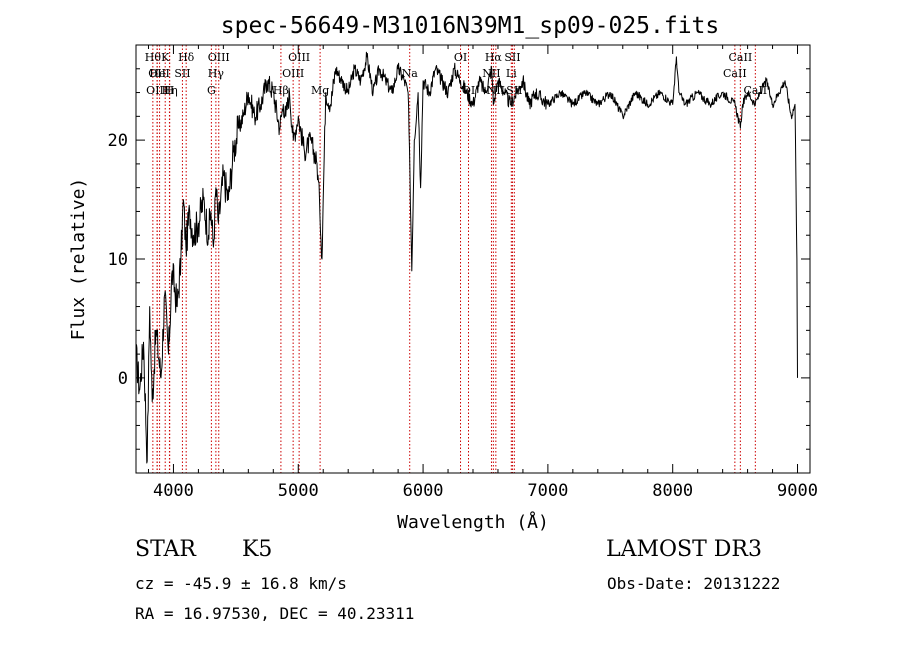  What do you see at coordinates (299, 57) in the screenshot?
I see `line-label-14: OIII` at bounding box center [299, 57].